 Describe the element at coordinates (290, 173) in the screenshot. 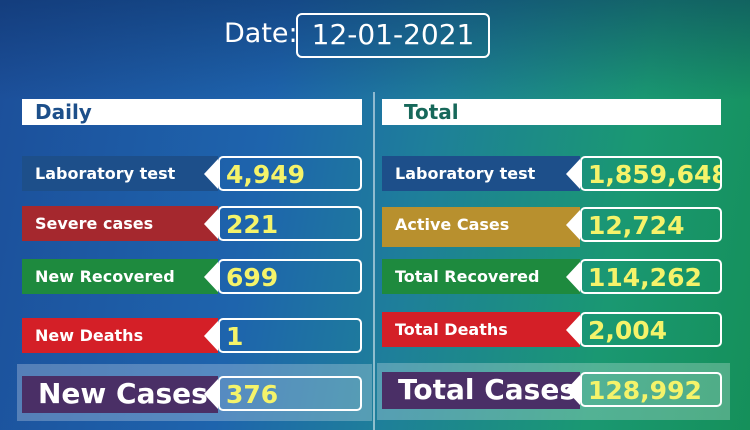

I see `daily-value-0: 4,949` at that location.